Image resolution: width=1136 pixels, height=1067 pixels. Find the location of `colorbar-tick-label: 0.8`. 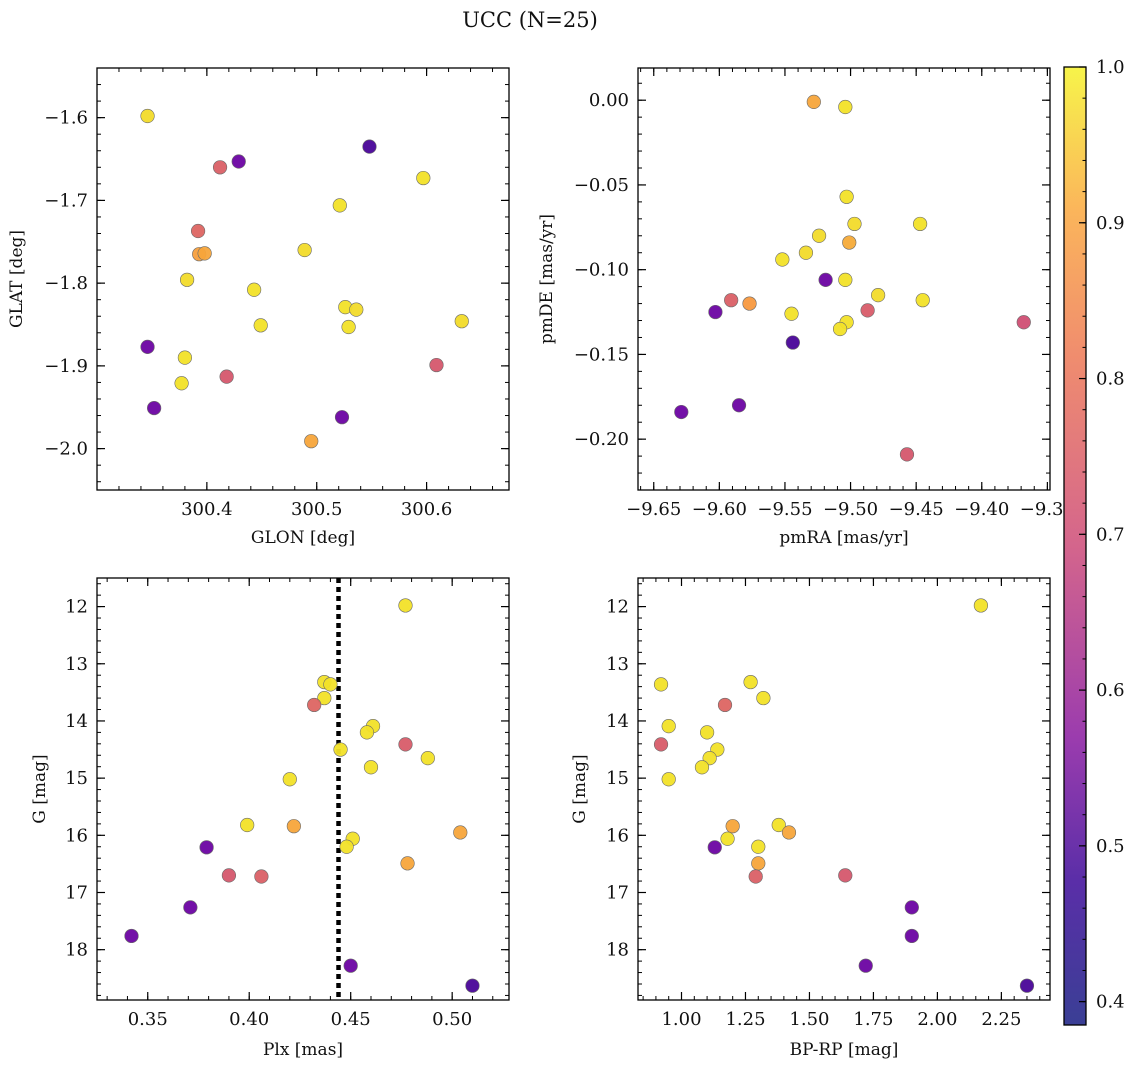

colorbar-tick-label: 0.8 is located at coordinates (1110, 379).